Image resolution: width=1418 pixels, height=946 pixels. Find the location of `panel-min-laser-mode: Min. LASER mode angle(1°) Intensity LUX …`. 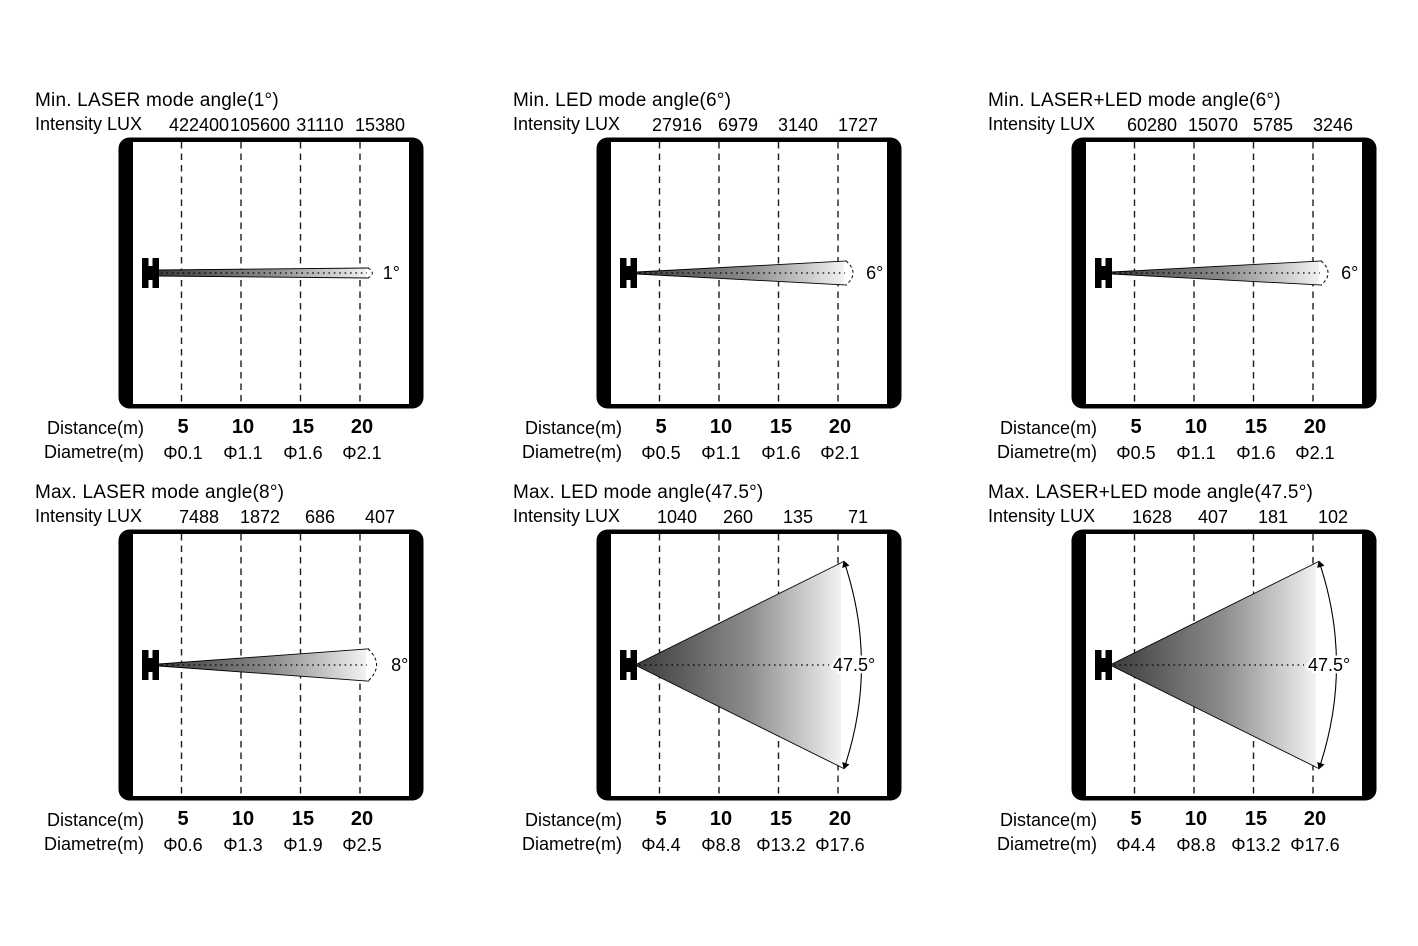

panel-min-laser-mode: Min. LASER mode angle(1°) Intensity LUX … is located at coordinates (255, 281).